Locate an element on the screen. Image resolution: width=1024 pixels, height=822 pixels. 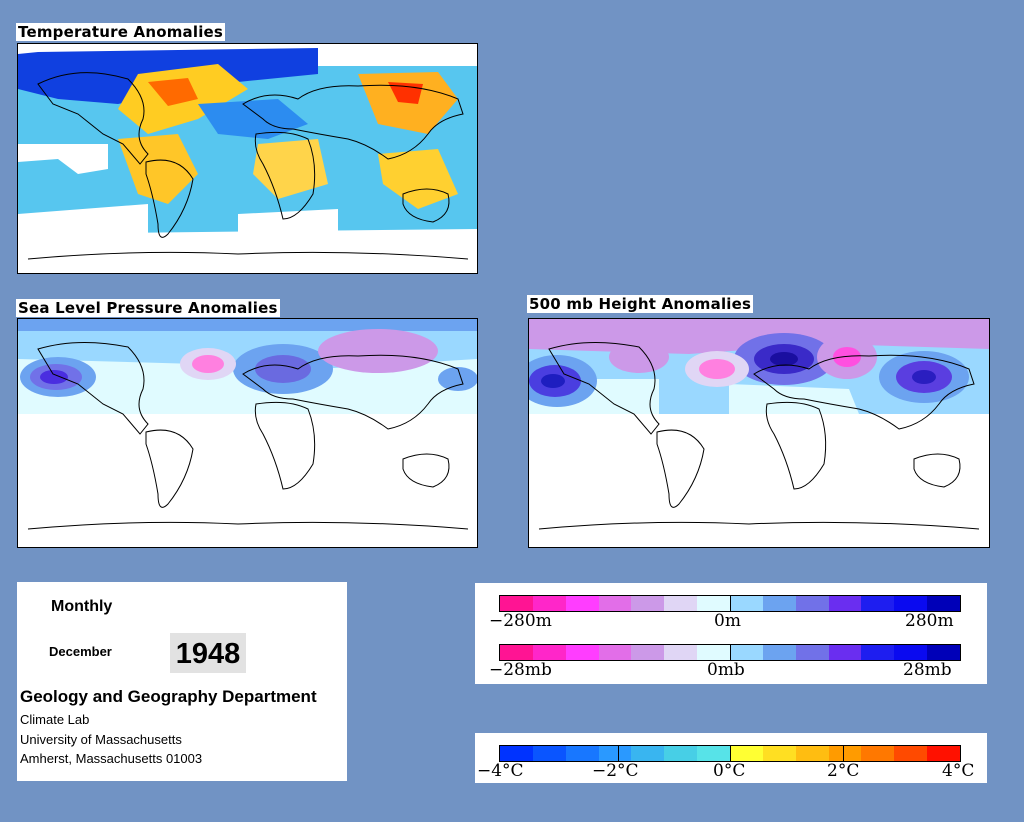
department-label: Geology and Geography Department is located at coordinates (168, 696).